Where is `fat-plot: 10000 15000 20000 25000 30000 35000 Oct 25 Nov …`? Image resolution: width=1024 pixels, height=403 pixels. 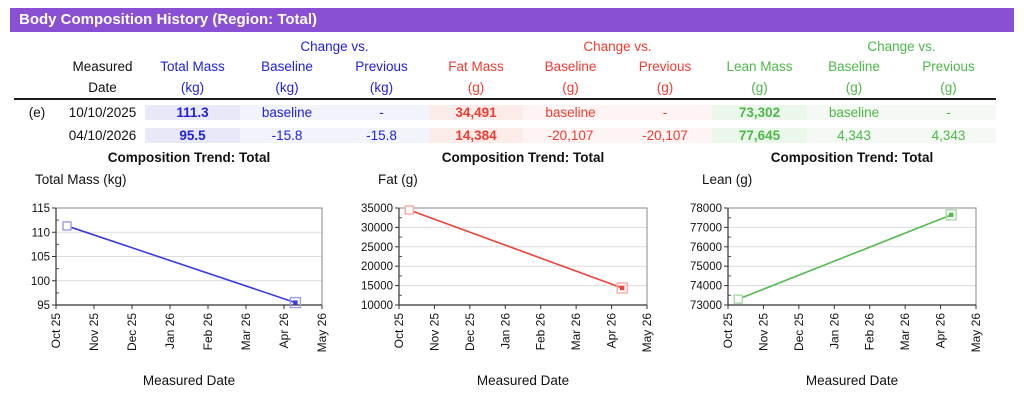 fat-plot: 10000 15000 20000 25000 30000 35000 Oct 25 Nov … is located at coordinates (507, 278).